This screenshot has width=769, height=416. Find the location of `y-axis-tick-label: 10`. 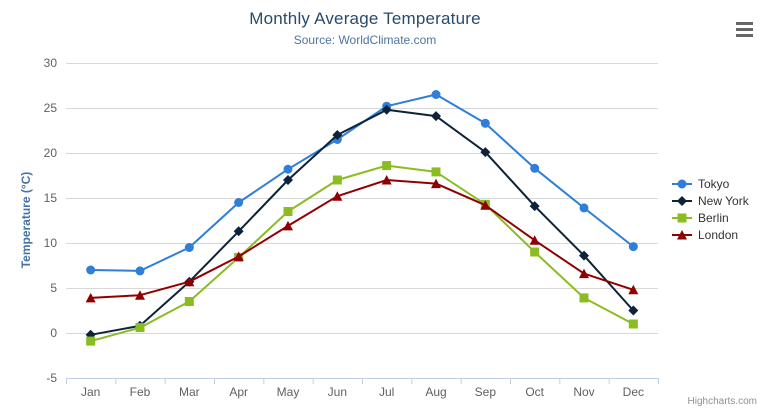

y-axis-tick-label: 10 is located at coordinates (51, 243).